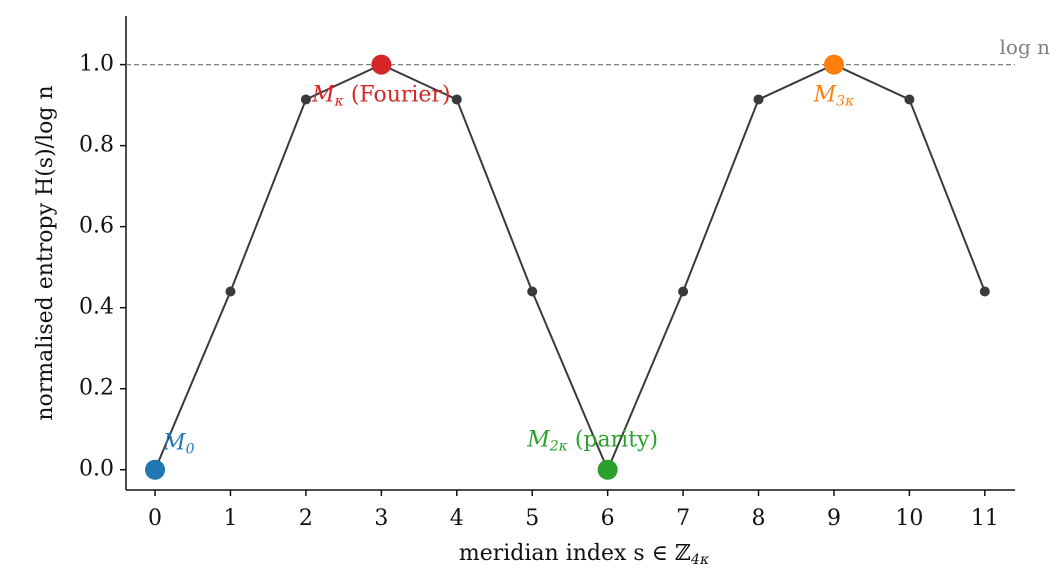 The width and height of the screenshot is (1059, 582). What do you see at coordinates (608, 518) in the screenshot?
I see `x-tick-label: 6` at bounding box center [608, 518].